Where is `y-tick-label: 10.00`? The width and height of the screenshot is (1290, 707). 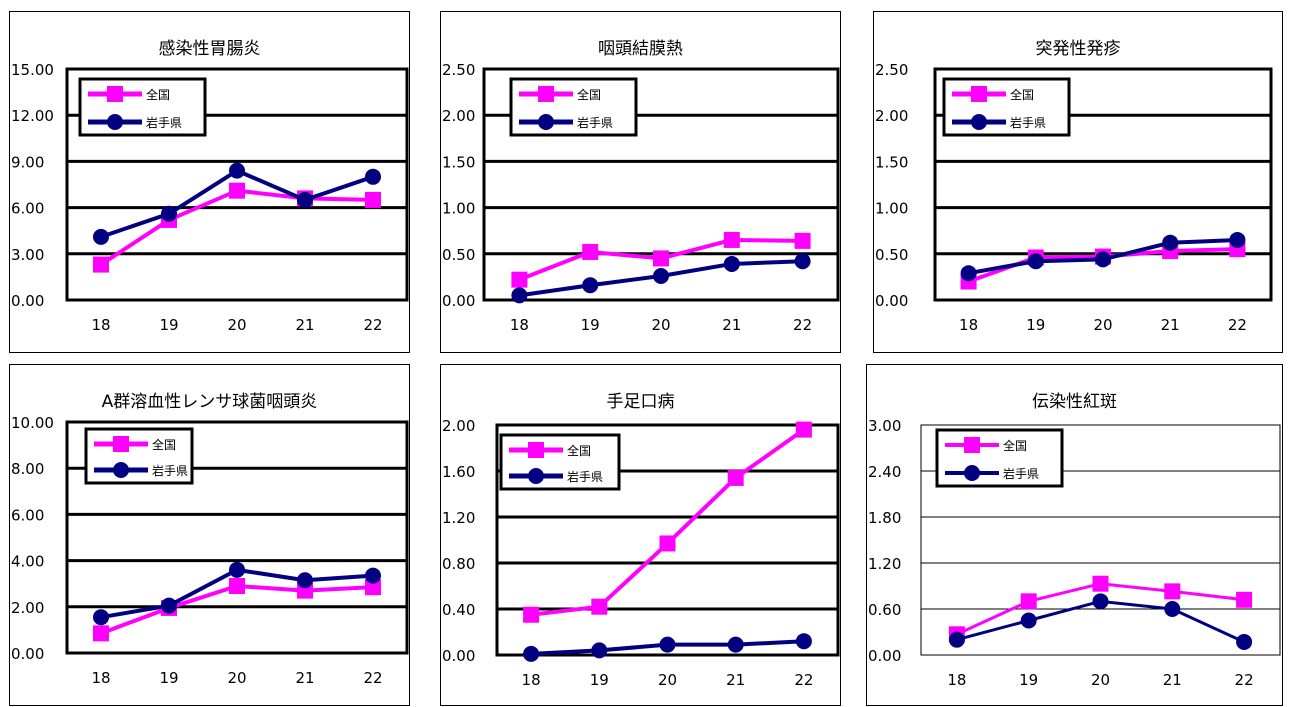 y-tick-label: 10.00 is located at coordinates (32, 423).